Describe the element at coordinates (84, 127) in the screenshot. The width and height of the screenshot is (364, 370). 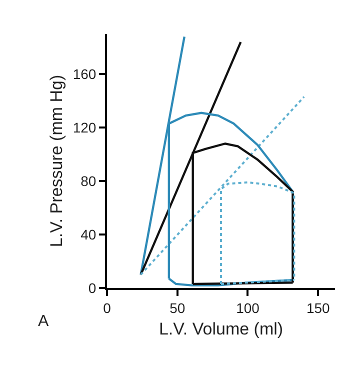
I see `y-tick-label: 120` at that location.